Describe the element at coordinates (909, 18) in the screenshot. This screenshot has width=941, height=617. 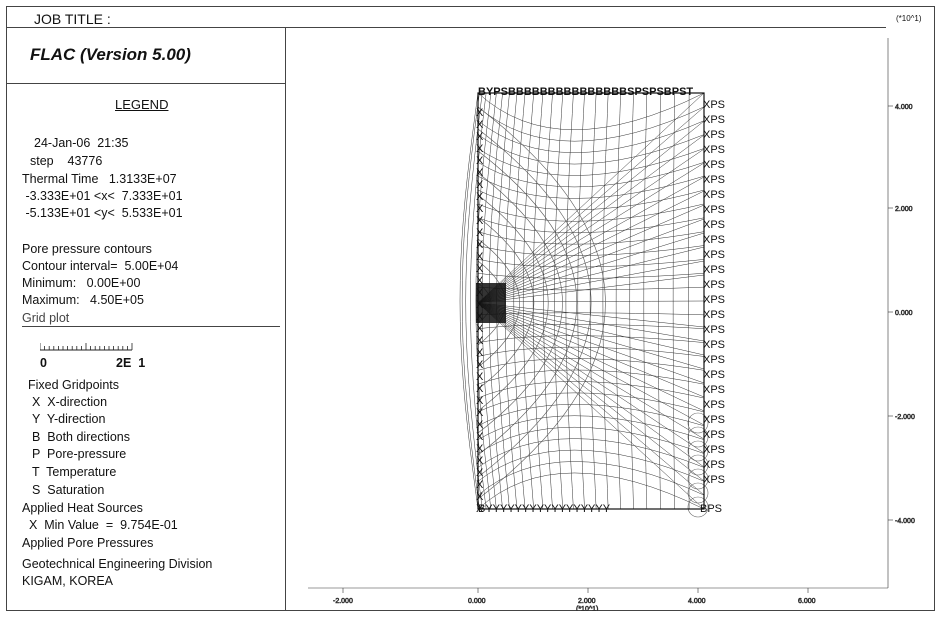
I see `right-unit-label: (*10^1)` at that location.